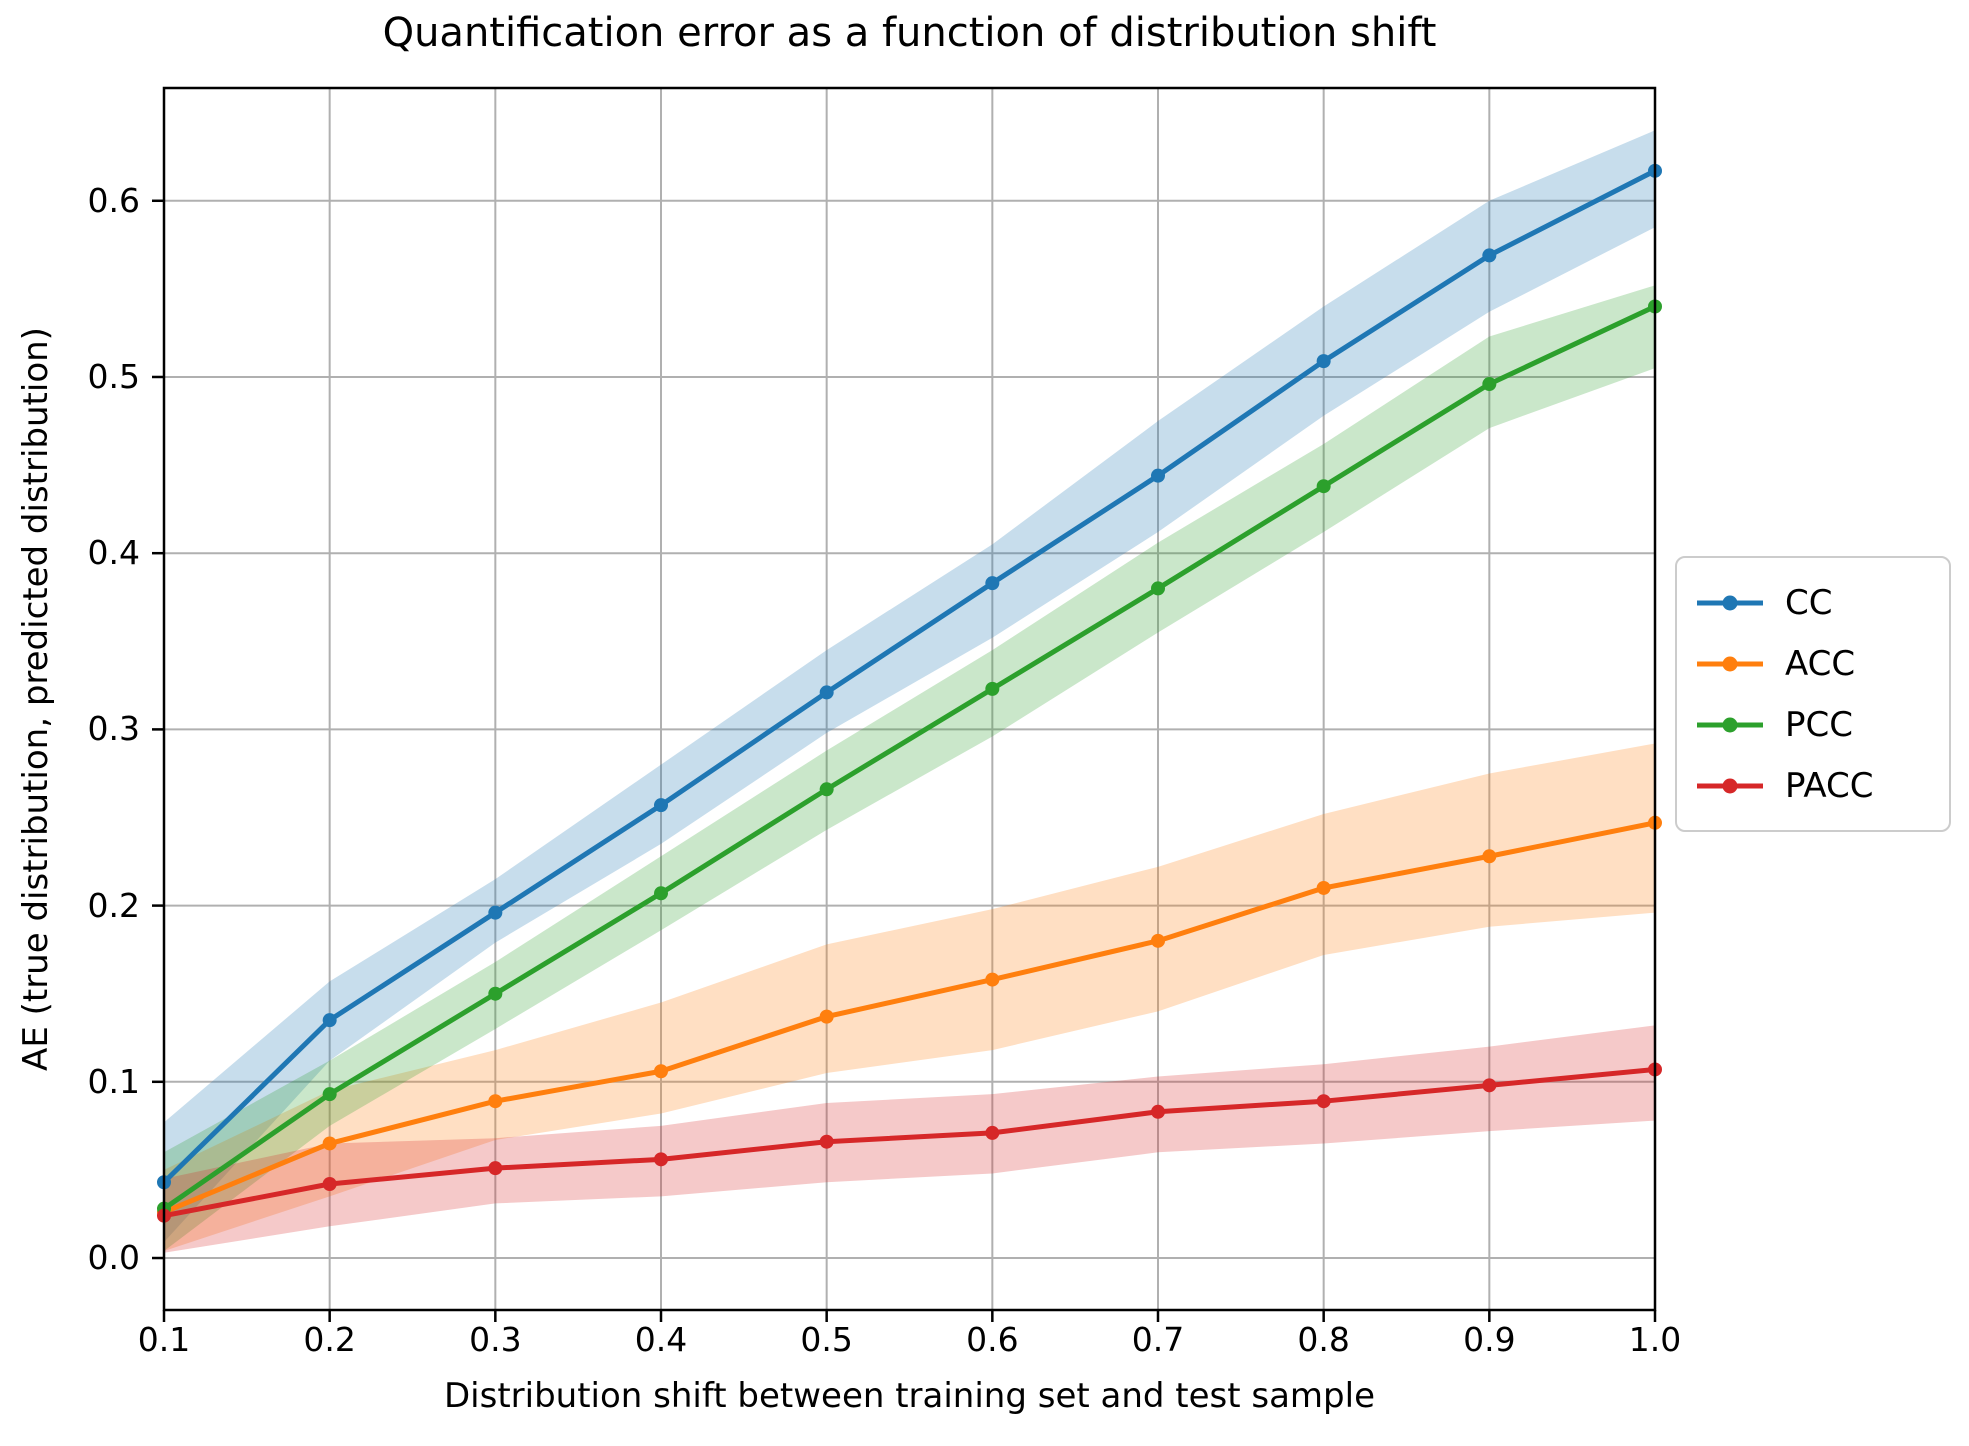  I want to click on x-tick-label: 0.5, so click(826, 1339).